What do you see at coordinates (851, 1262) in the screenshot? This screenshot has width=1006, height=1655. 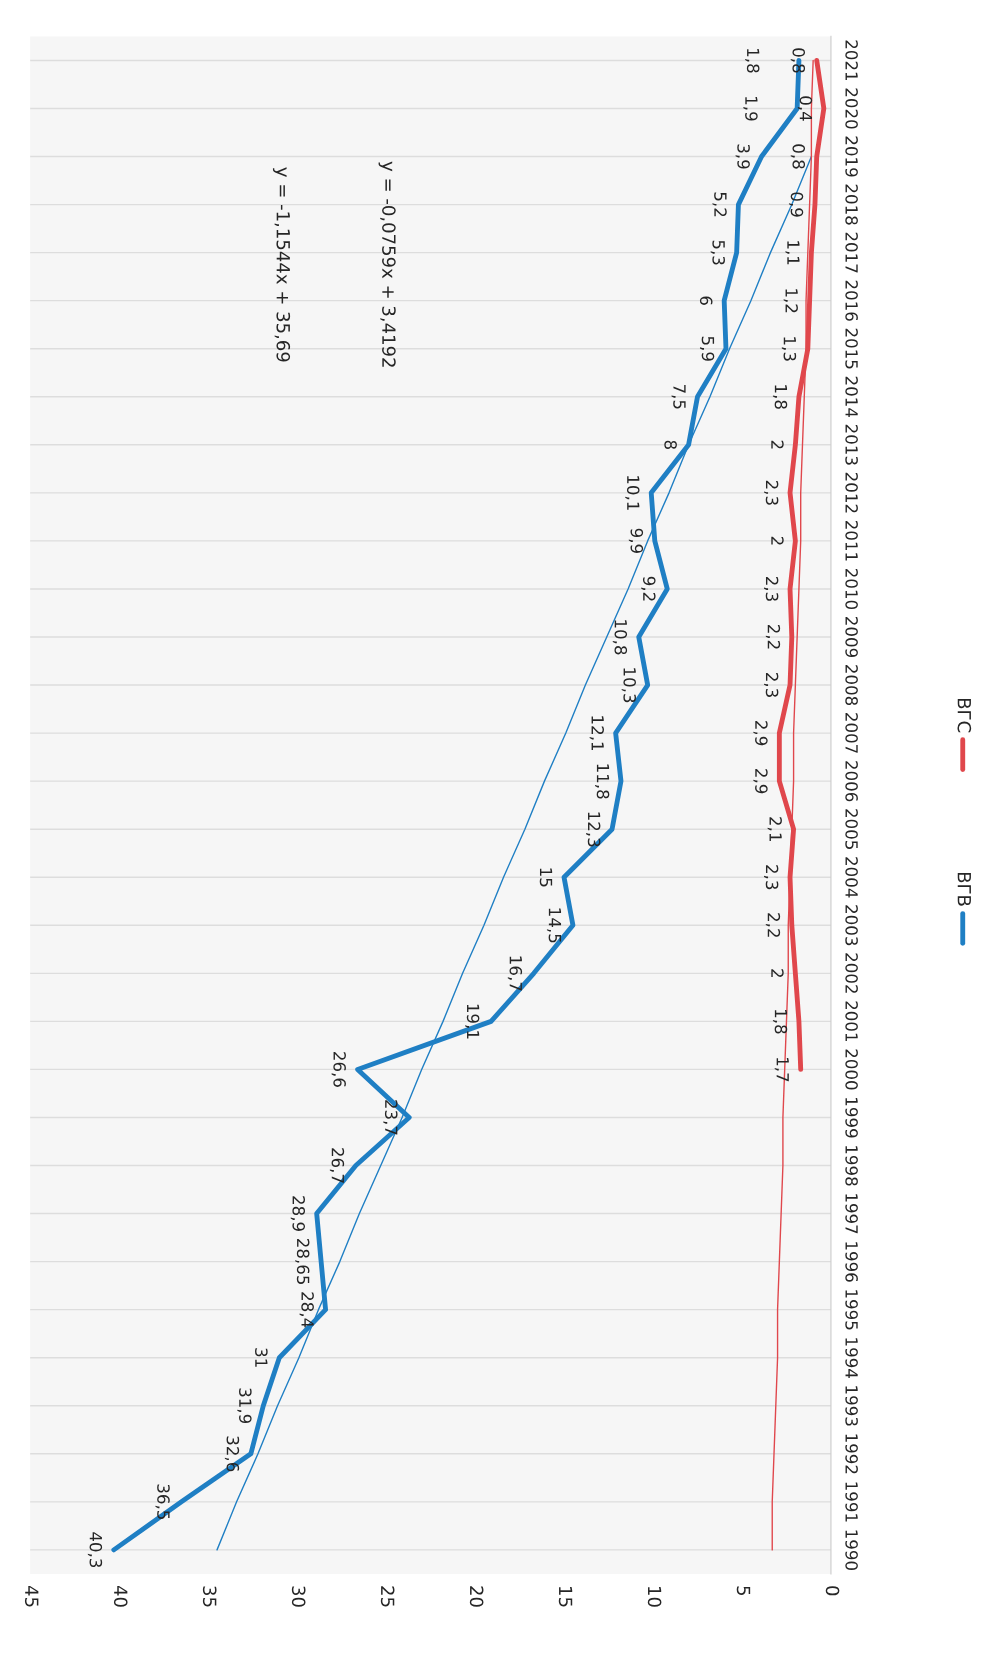 I see `y-tick-label: 1996` at bounding box center [851, 1262].